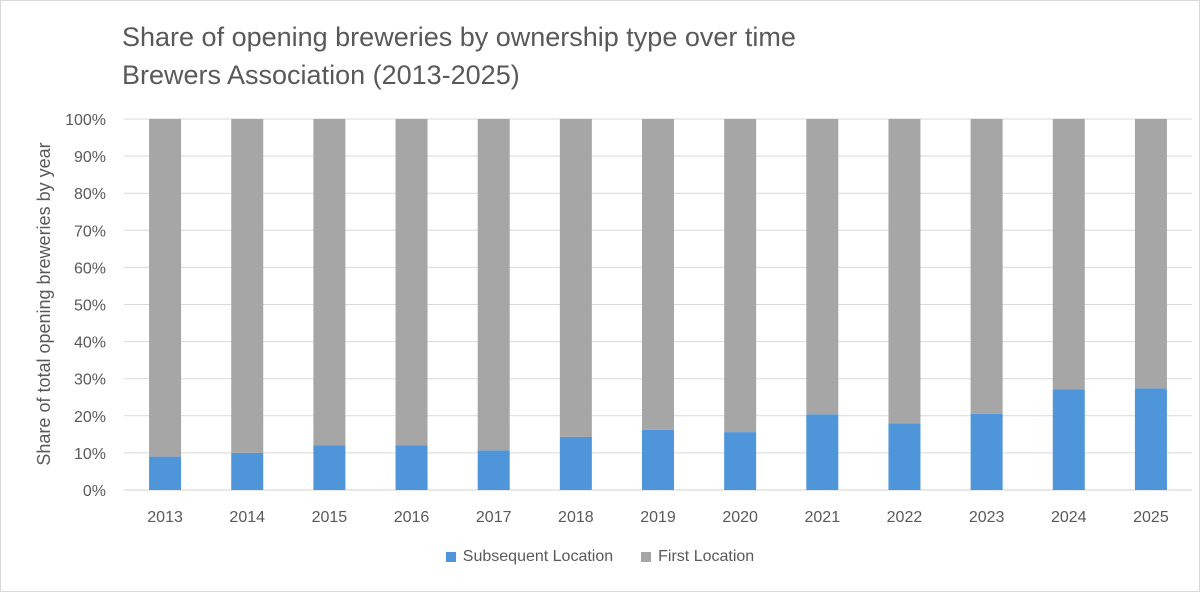  Describe the element at coordinates (94, 491) in the screenshot. I see `y-tick-label: 0%` at that location.